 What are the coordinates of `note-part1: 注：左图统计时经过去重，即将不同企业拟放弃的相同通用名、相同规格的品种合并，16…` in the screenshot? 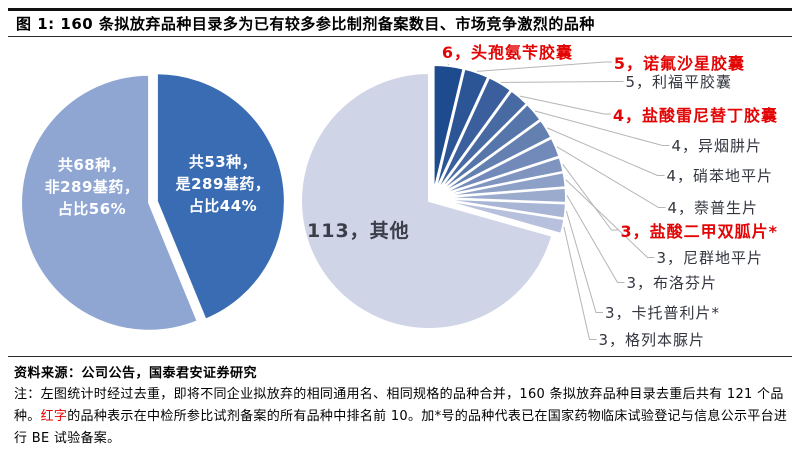 It's located at (399, 405).